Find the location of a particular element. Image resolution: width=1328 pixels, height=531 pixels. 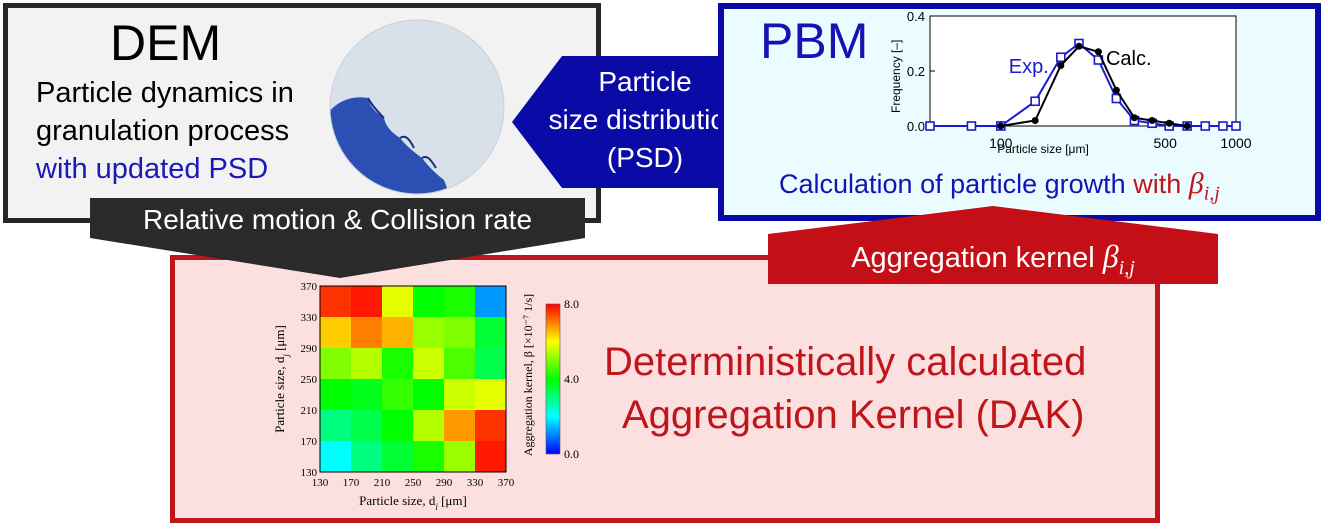

pbm-caption-text: Calculation of particle growth is located at coordinates (952, 184).